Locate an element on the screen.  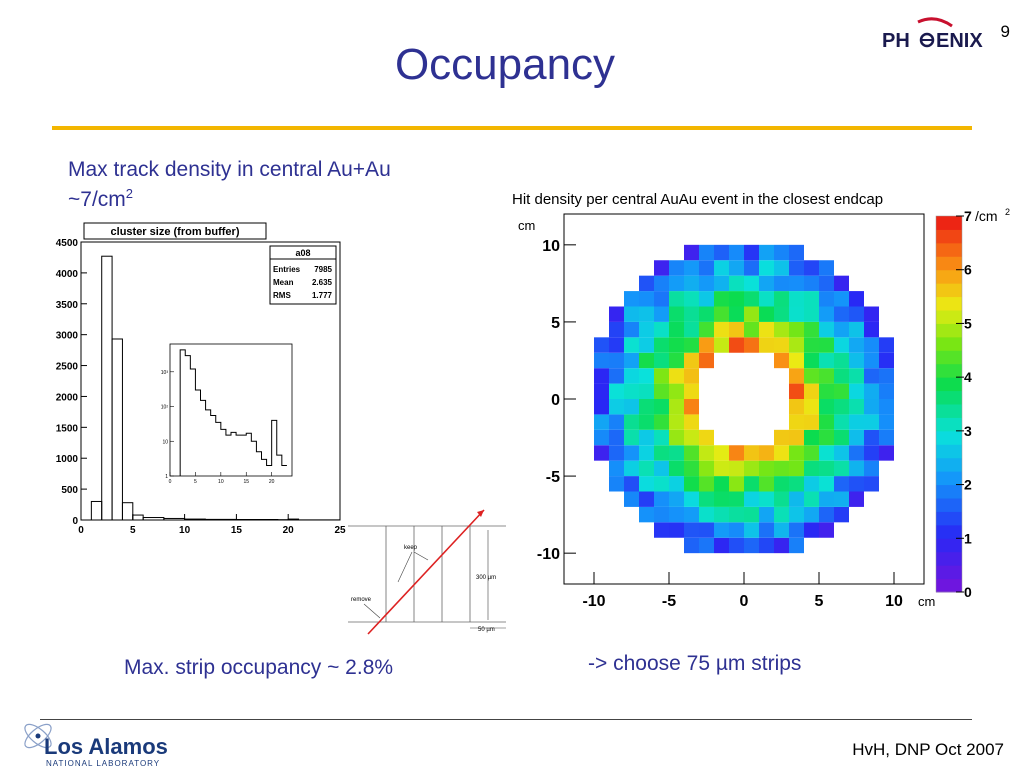
height-label: 300 µm is located at coordinates (486, 578).